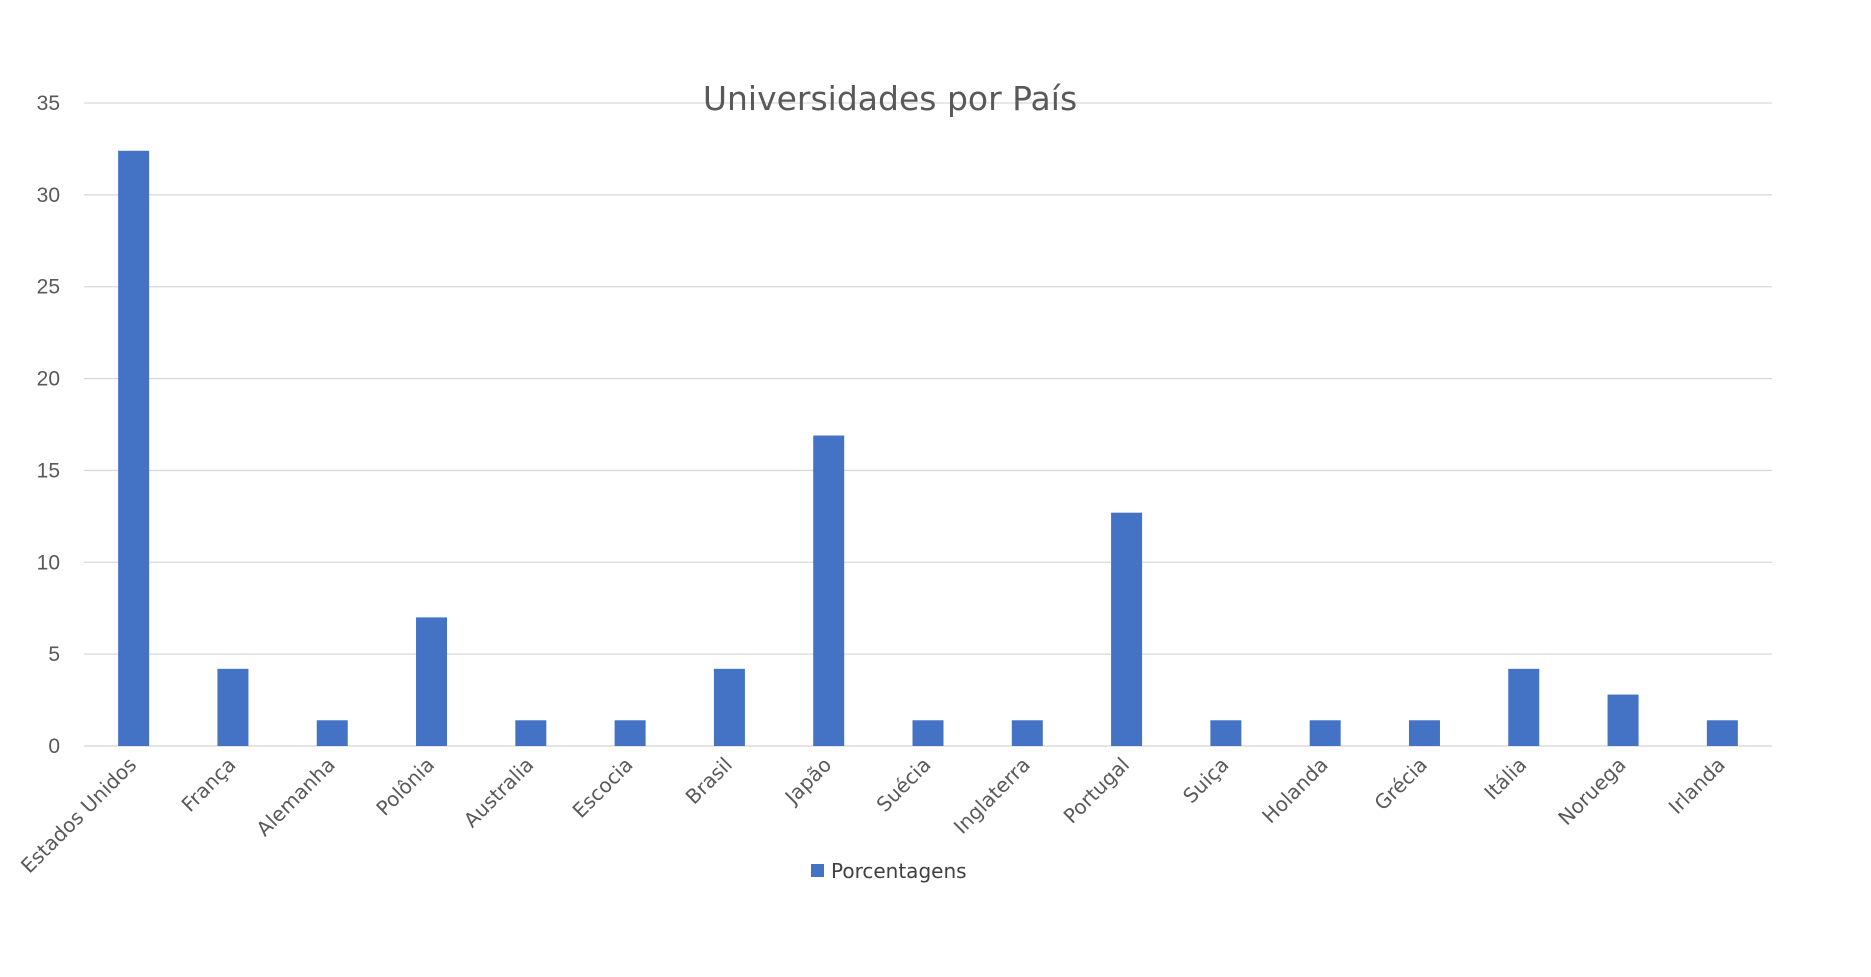 The height and width of the screenshot is (977, 1871). What do you see at coordinates (48, 103) in the screenshot?
I see `y-tick-label: 35` at bounding box center [48, 103].